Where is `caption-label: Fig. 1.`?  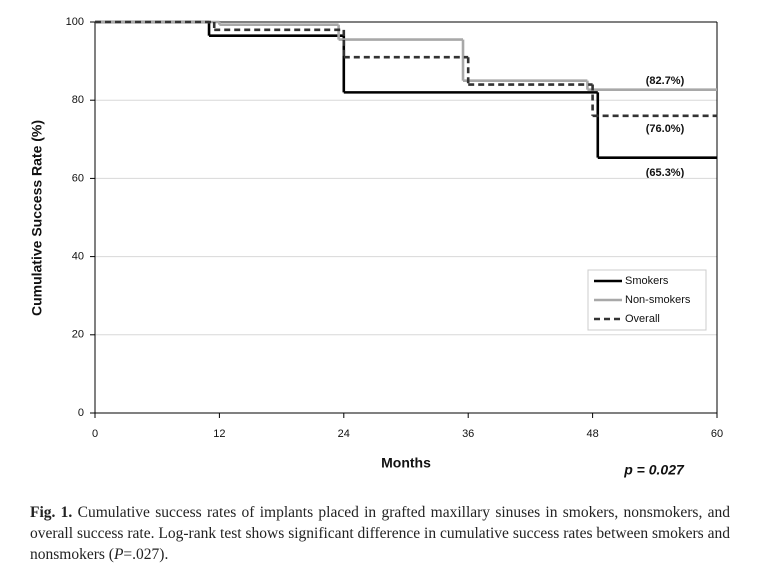
caption-label: Fig. 1. is located at coordinates (51, 512).